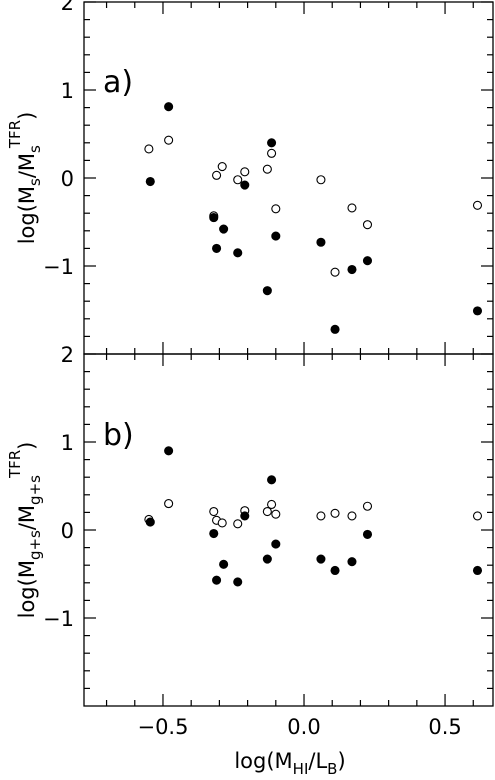  I want to click on panel-b-points, so click(313, 516).